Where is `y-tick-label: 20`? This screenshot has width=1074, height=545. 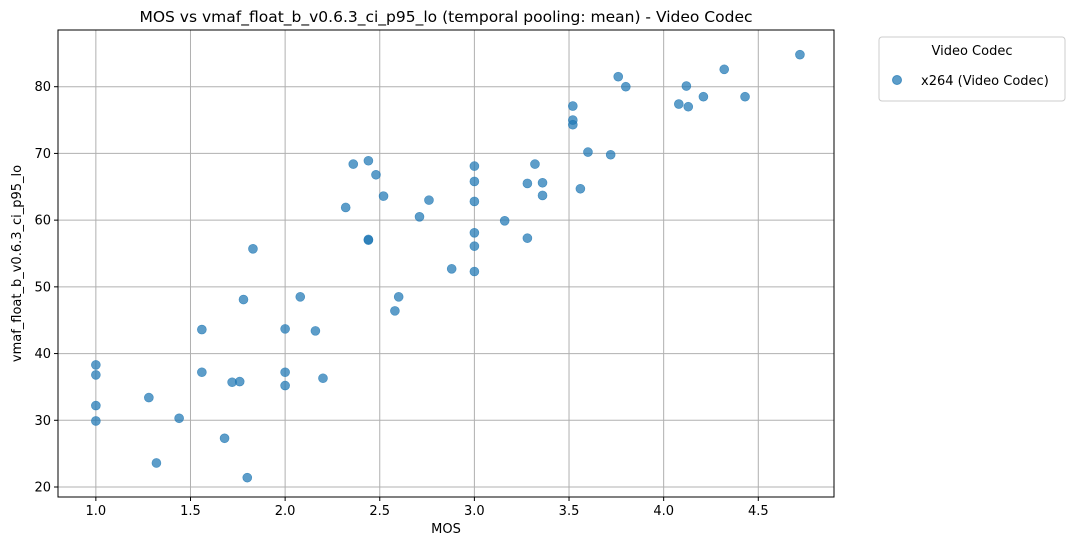 y-tick-label: 20 is located at coordinates (42, 487).